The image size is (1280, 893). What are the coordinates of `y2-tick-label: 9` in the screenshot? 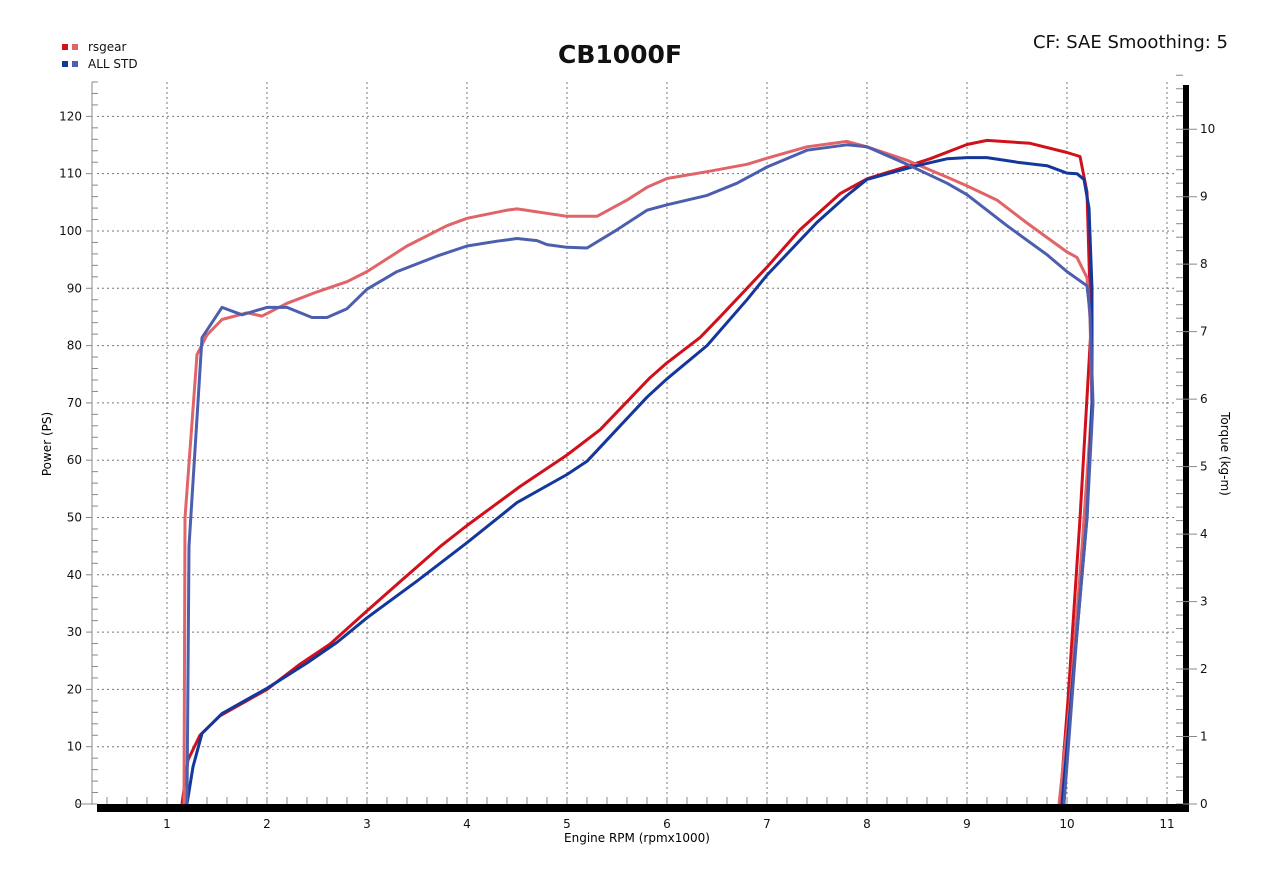 It's located at (1204, 197).